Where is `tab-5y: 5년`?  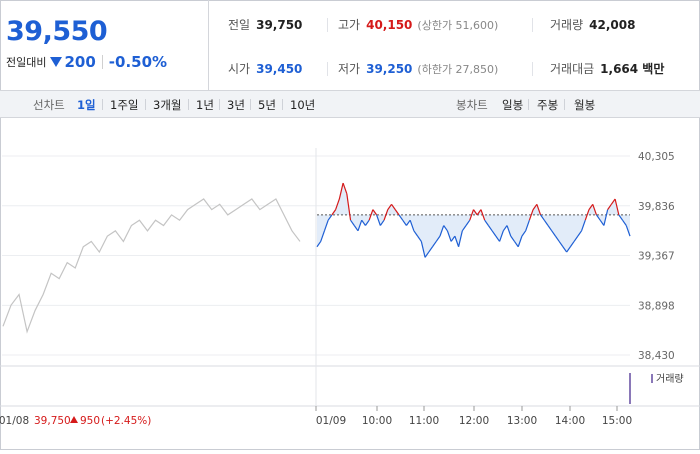
tab-5y: 5년 is located at coordinates (267, 105).